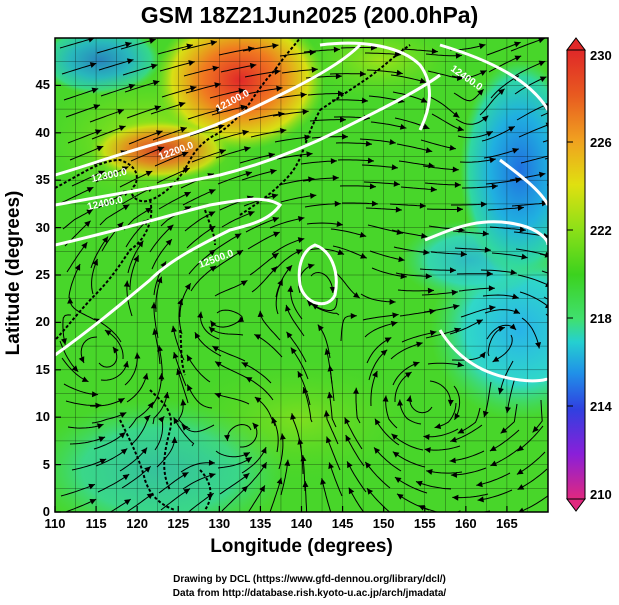  What do you see at coordinates (576, 274) in the screenshot?
I see `colorbar` at bounding box center [576, 274].